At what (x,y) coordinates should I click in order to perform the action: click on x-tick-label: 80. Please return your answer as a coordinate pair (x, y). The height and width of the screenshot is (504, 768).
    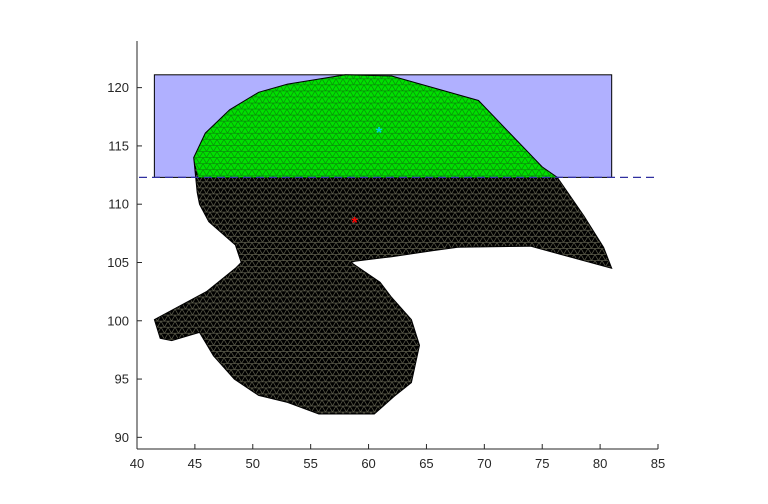
    Looking at the image, I should click on (600, 463).